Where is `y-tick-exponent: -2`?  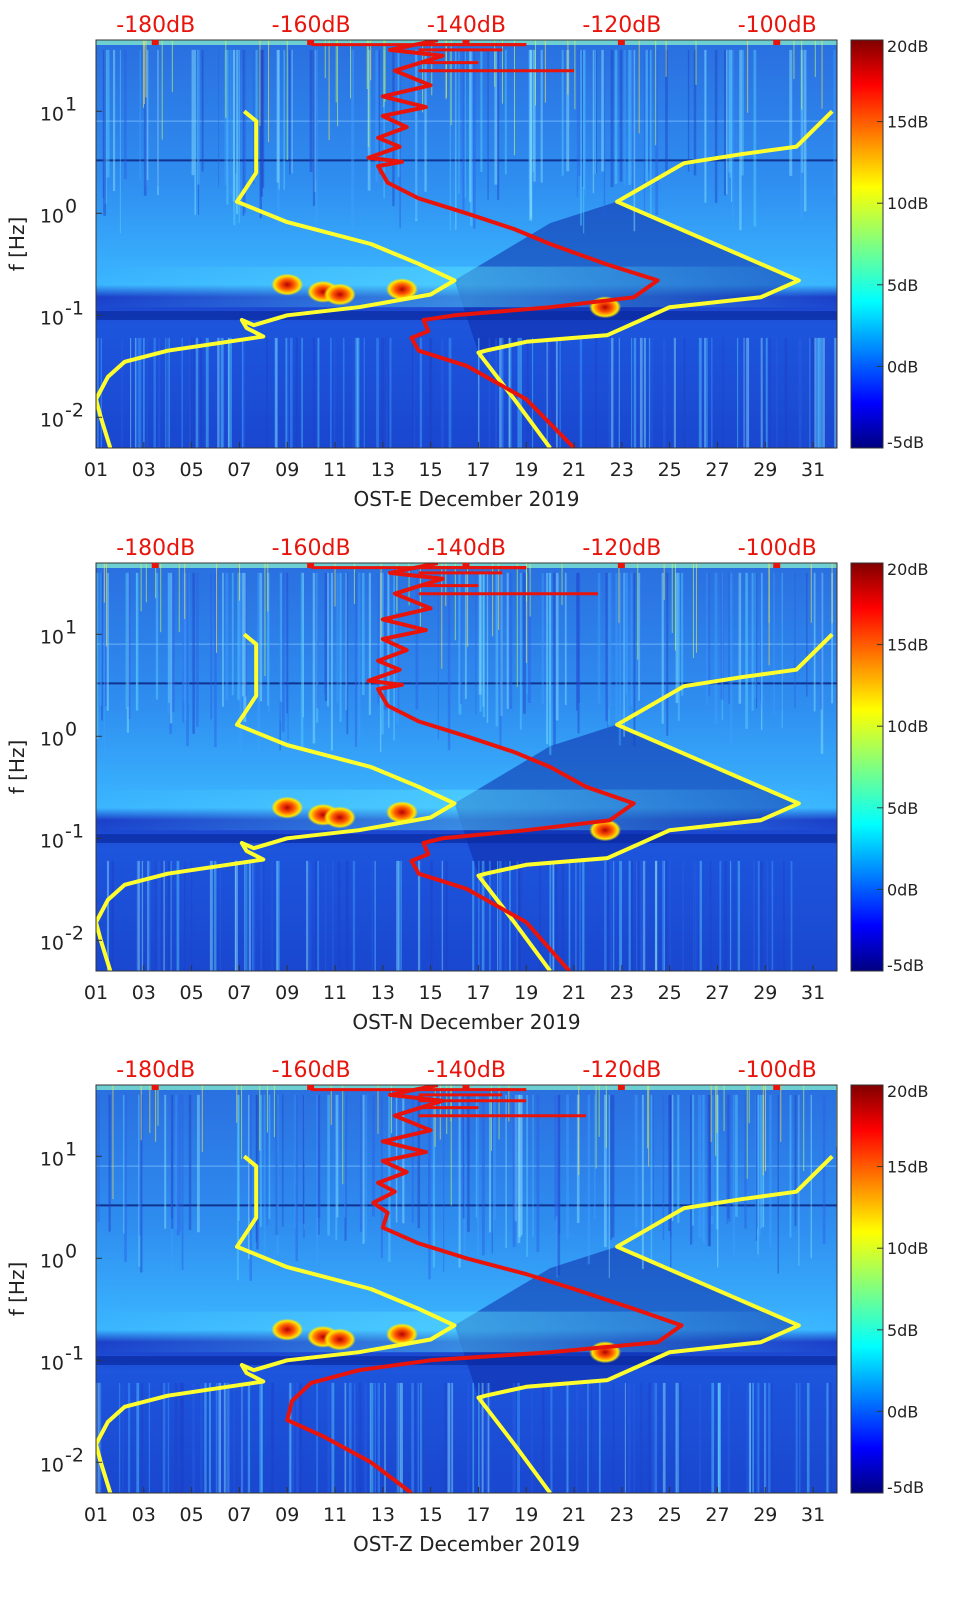 y-tick-exponent: -2 is located at coordinates (74, 1455).